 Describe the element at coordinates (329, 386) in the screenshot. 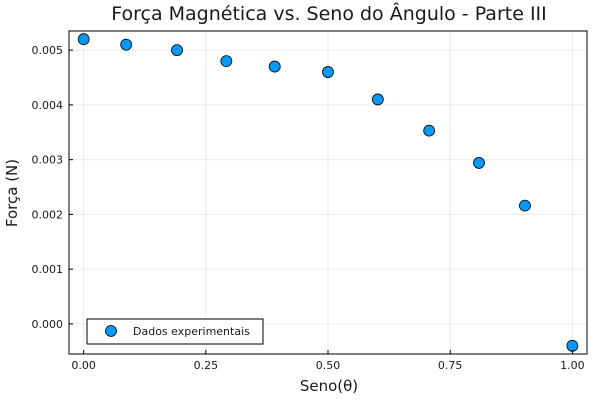

I see `x-axis-label: Seno(θ)` at that location.